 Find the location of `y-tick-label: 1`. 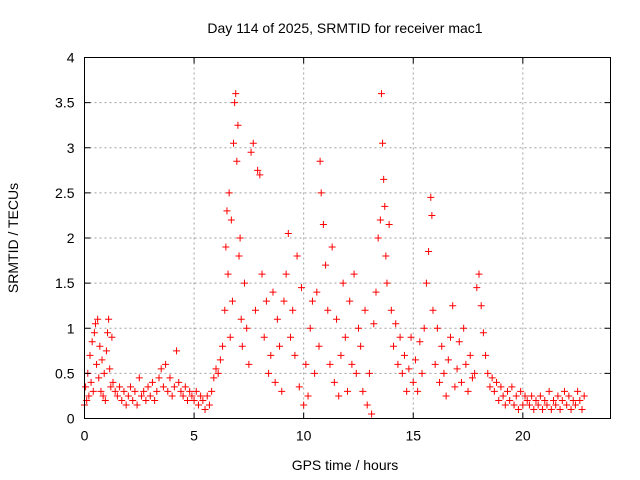

y-tick-label: 1 is located at coordinates (71, 328).